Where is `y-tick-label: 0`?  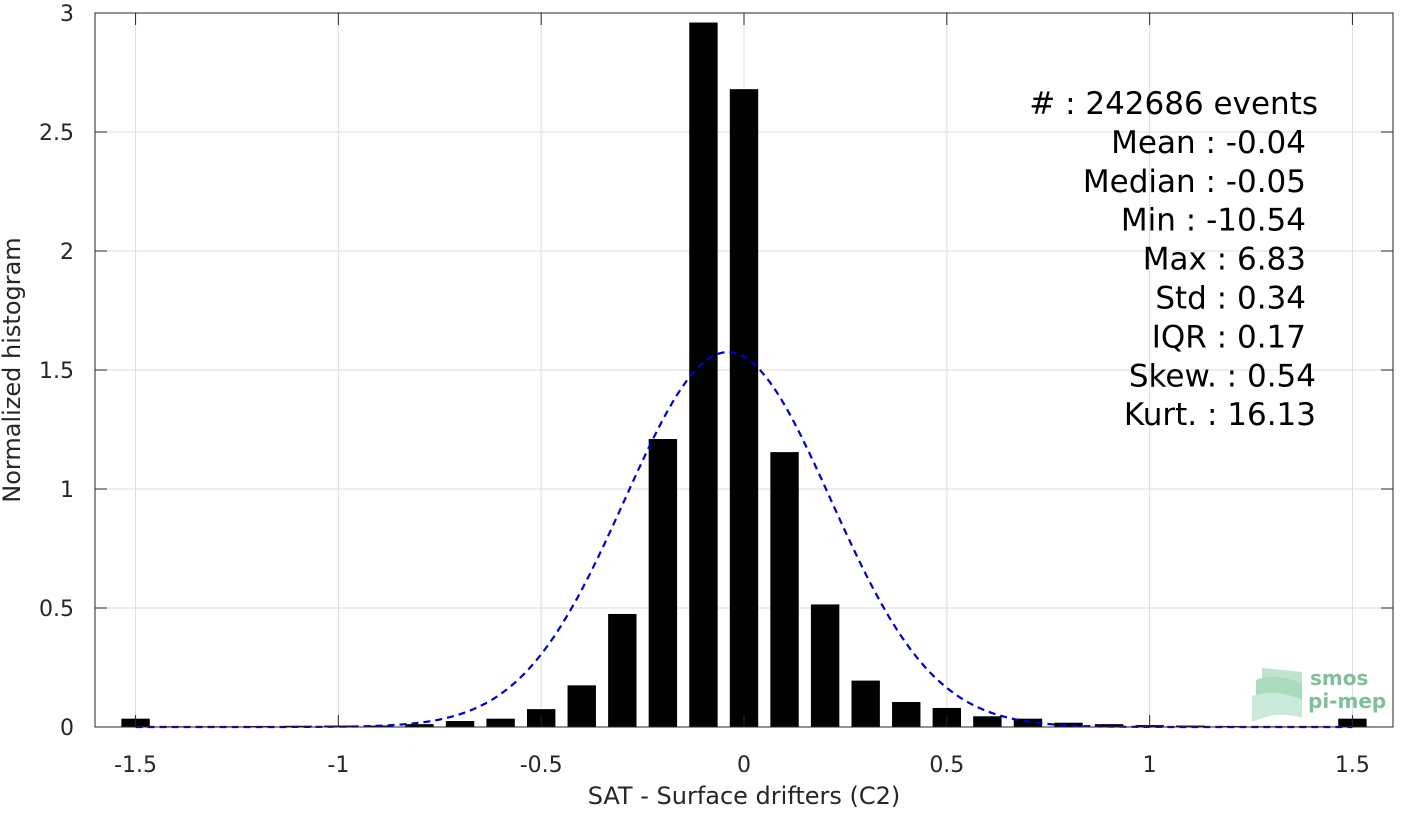
y-tick-label: 0 is located at coordinates (67, 728).